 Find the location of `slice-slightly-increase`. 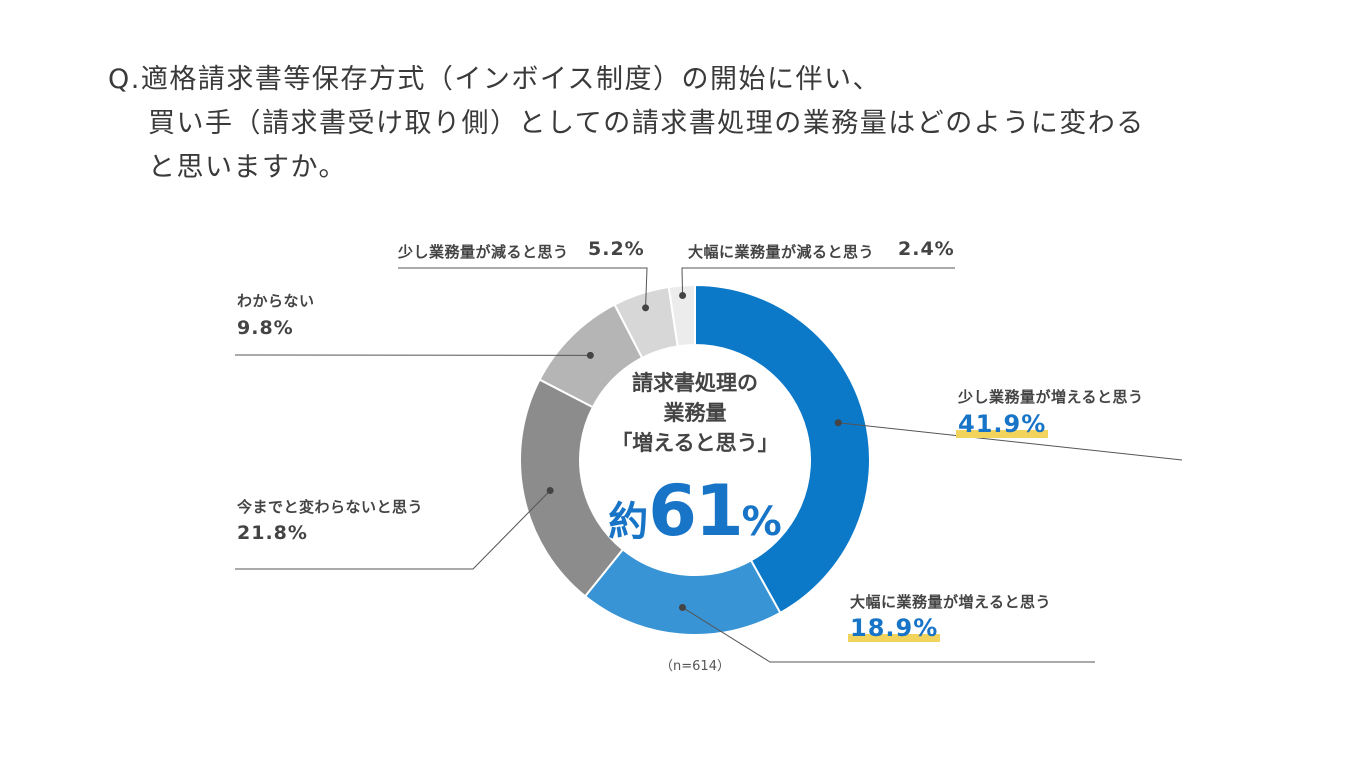

slice-slightly-increase is located at coordinates (782, 449).